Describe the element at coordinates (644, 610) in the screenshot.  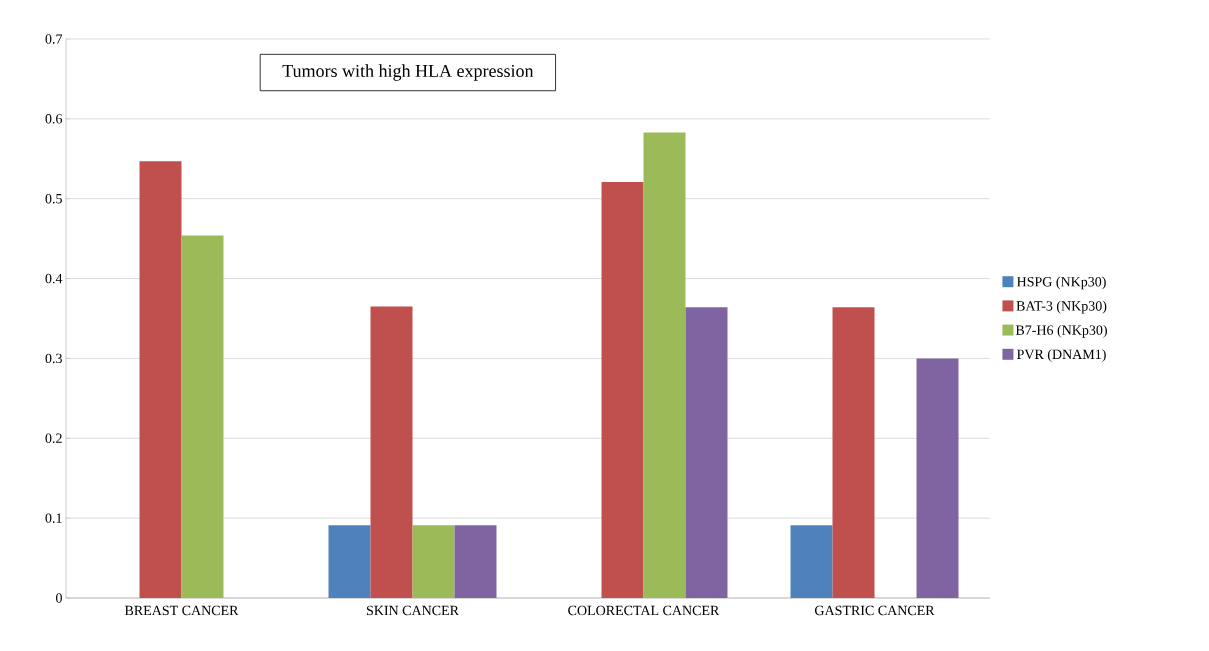
I see `x-tick-label: COLORECTAL CANCER` at that location.